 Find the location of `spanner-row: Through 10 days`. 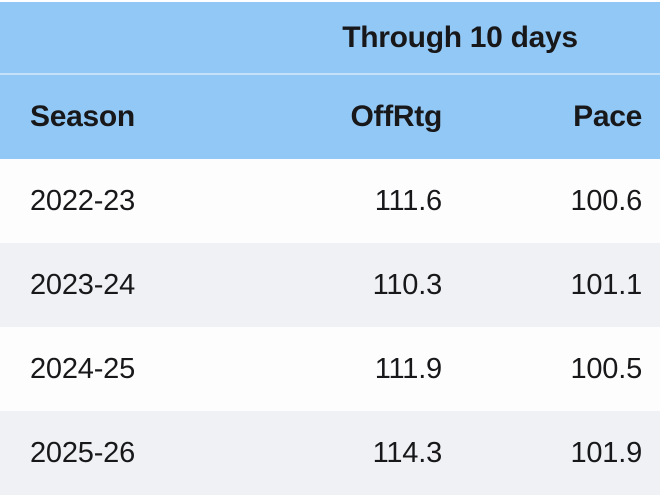

spanner-row: Through 10 days is located at coordinates (330, 38).